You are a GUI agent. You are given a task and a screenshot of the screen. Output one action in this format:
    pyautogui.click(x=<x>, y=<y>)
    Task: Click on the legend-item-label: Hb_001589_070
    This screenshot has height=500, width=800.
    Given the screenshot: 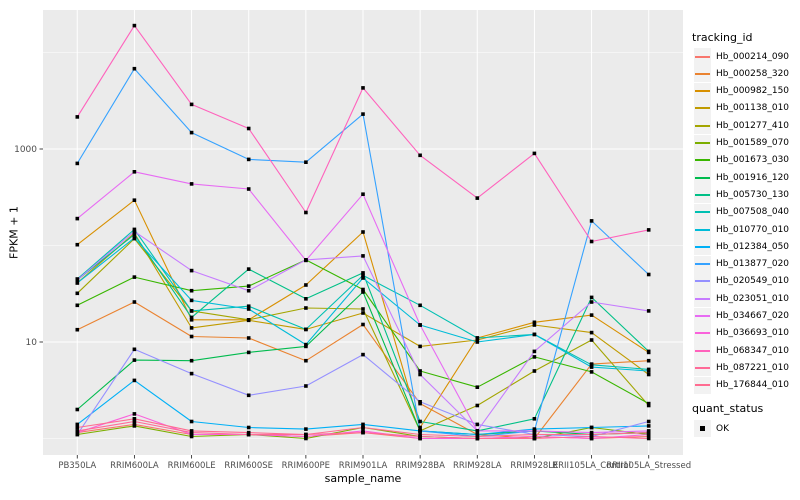 What is the action you would take?
    pyautogui.click(x=753, y=143)
    